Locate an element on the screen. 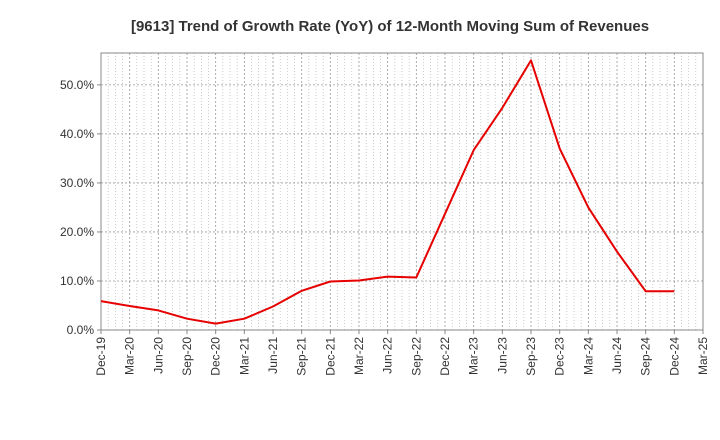 The height and width of the screenshot is (440, 720). x-tick-label: Jun-20 is located at coordinates (158, 355).